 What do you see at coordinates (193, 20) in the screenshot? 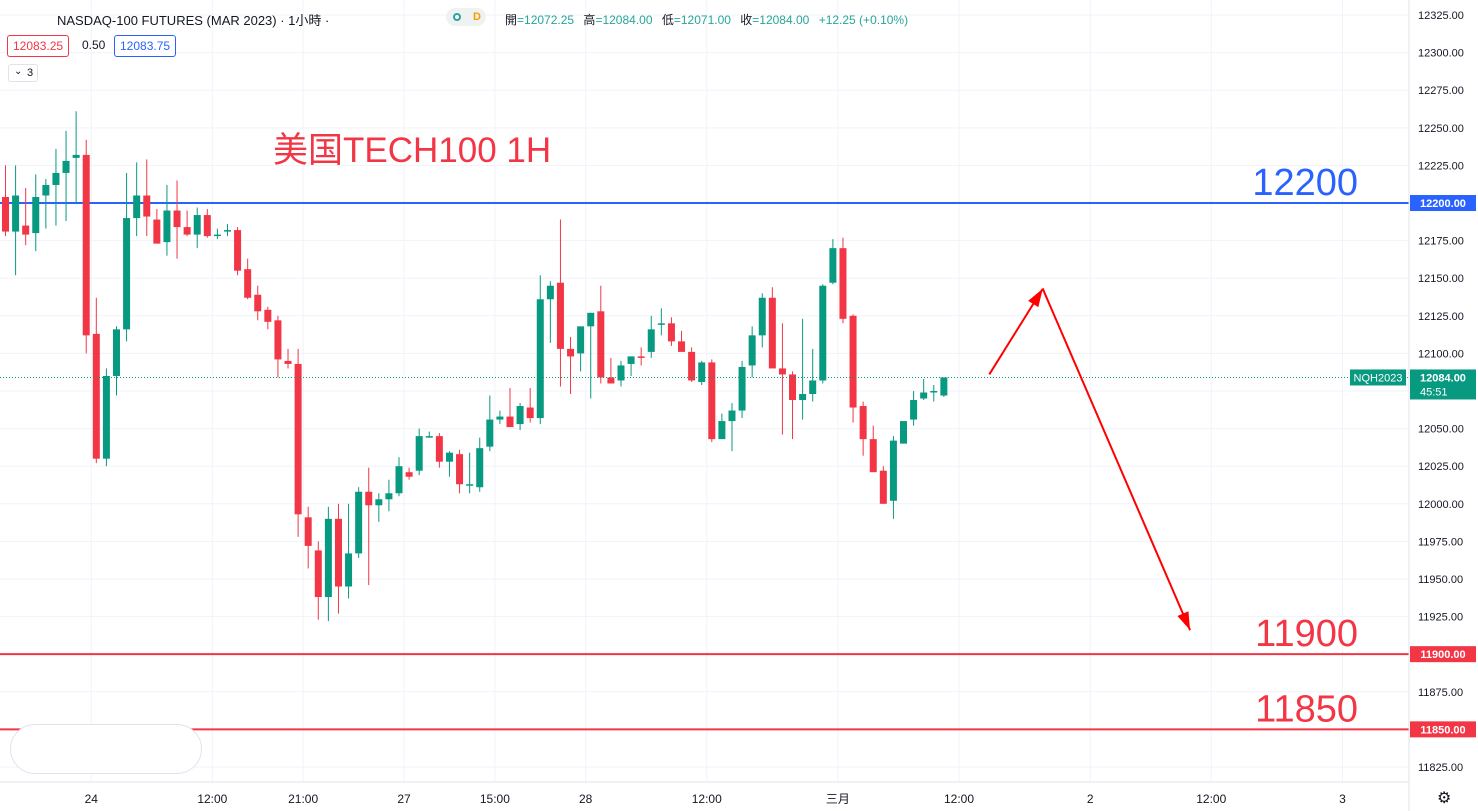
I see `symbol-title: NASDAQ-100 FUTURES (MAR 2023) · 1小時 ·` at bounding box center [193, 20].